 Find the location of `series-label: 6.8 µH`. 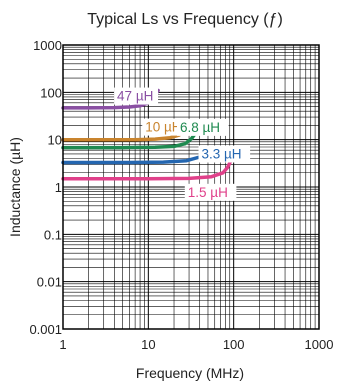

series-label: 6.8 µH is located at coordinates (200, 127).